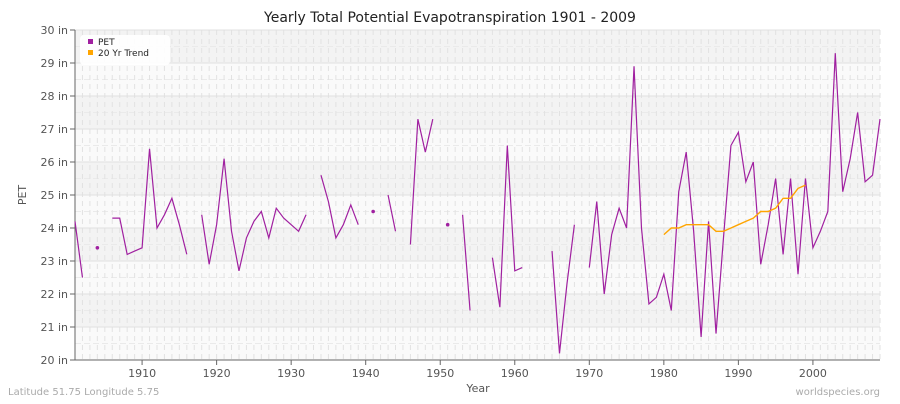  Describe the element at coordinates (366, 373) in the screenshot. I see `x-tick-label: 1940` at that location.